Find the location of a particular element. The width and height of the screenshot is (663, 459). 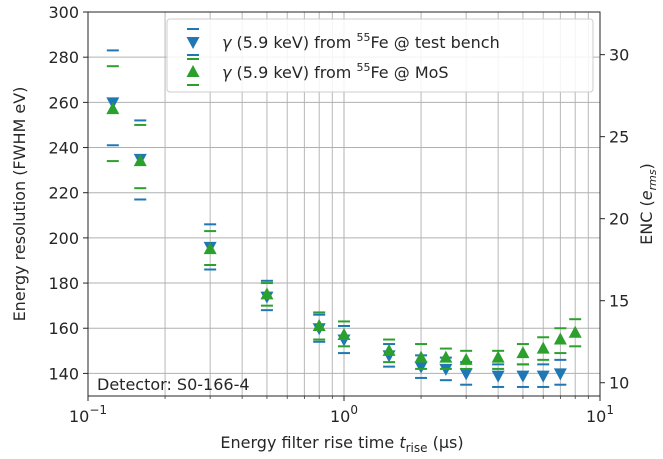

legend-label-post: Fe @ MoS is located at coordinates (409, 72).